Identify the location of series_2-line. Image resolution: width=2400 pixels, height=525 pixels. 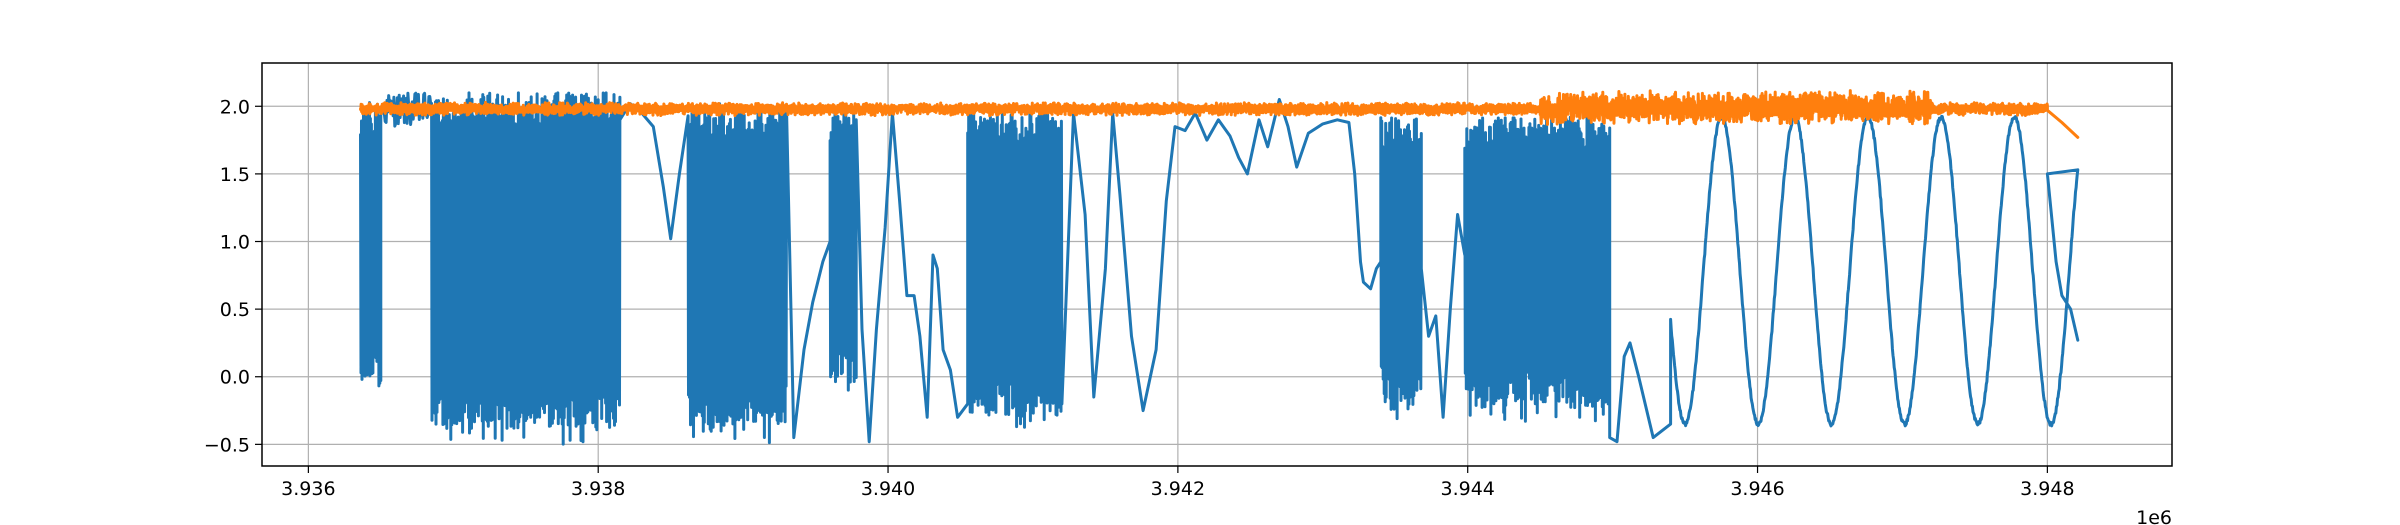
(1219, 114).